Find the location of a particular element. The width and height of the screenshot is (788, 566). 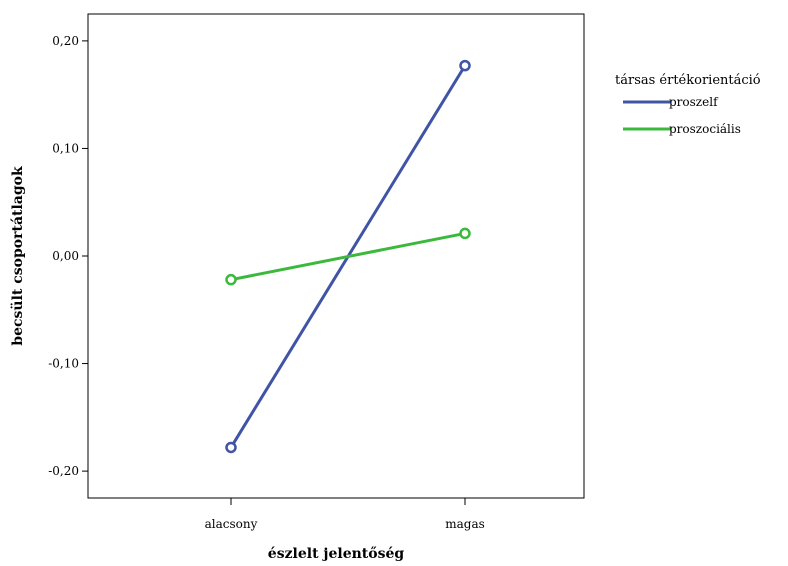

x-axis-title: észlelt jelentőség is located at coordinates (336, 554).